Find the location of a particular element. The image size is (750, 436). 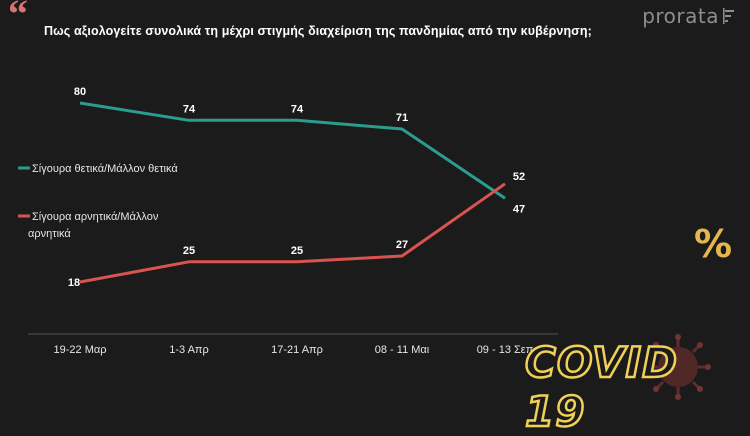

brand-bars-icon is located at coordinates (728, 16).